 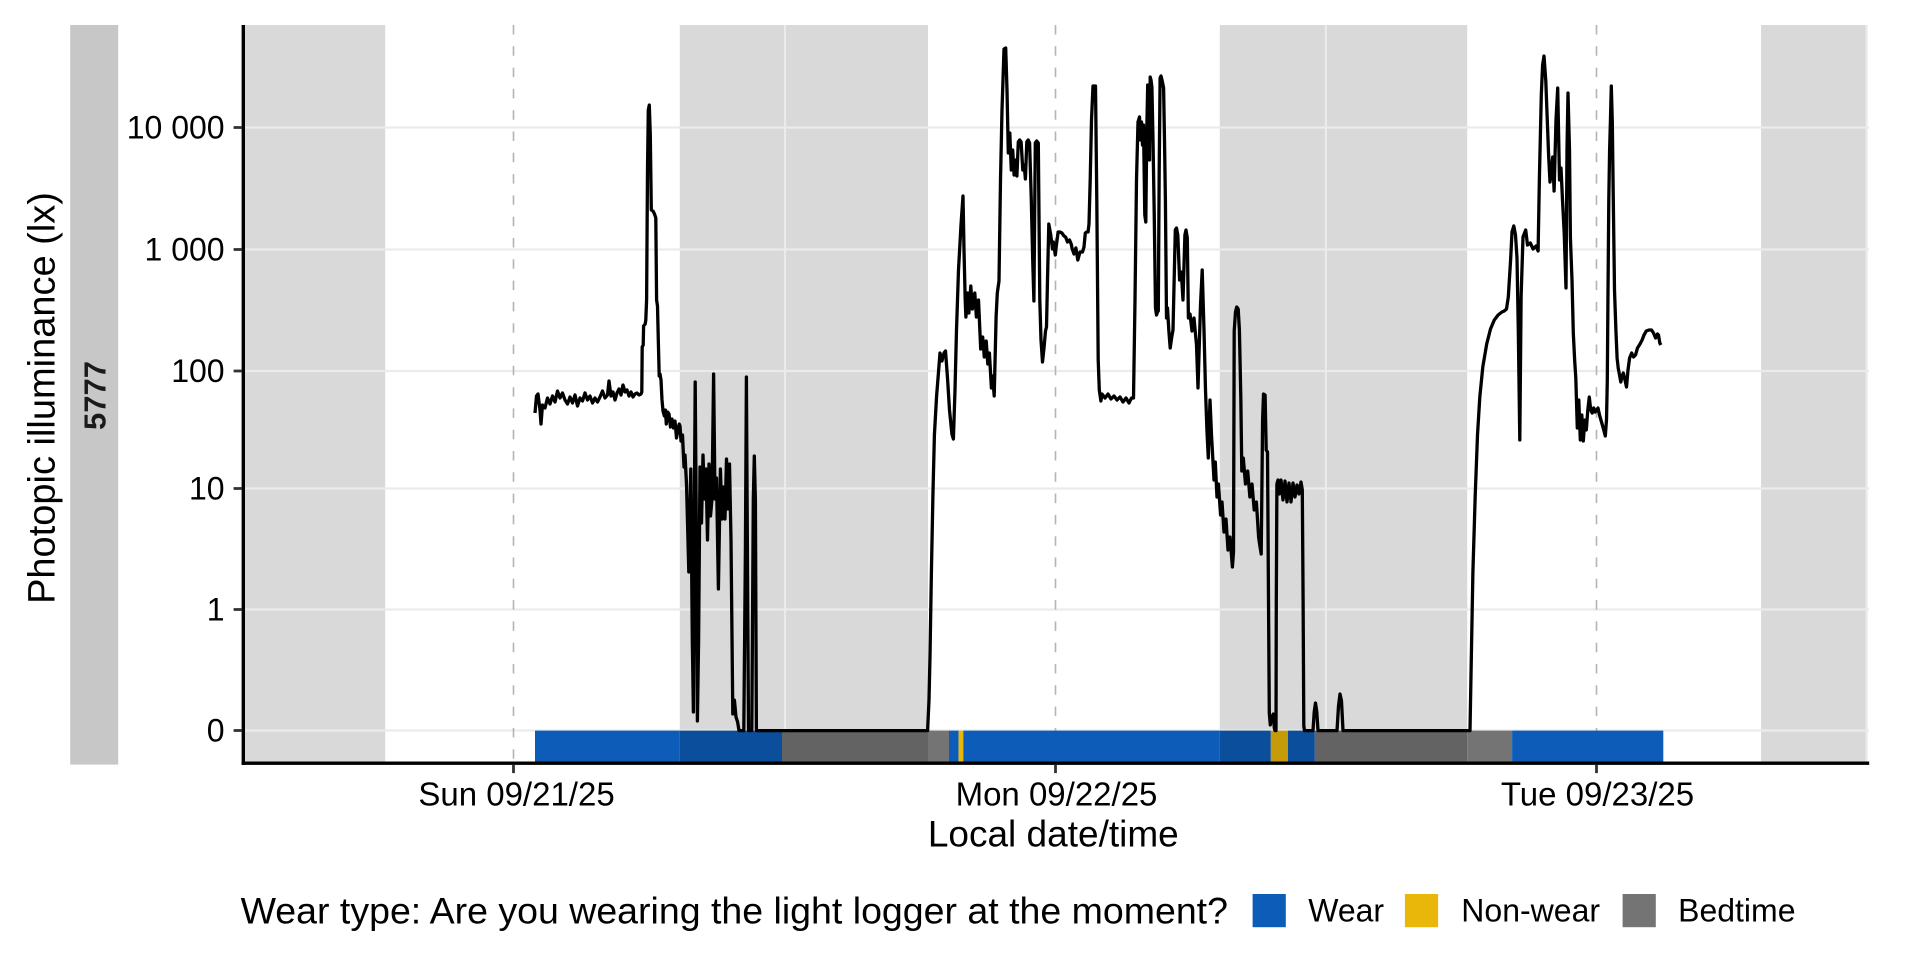 What do you see at coordinates (207, 489) in the screenshot?
I see `svg-text: 10` at bounding box center [207, 489].